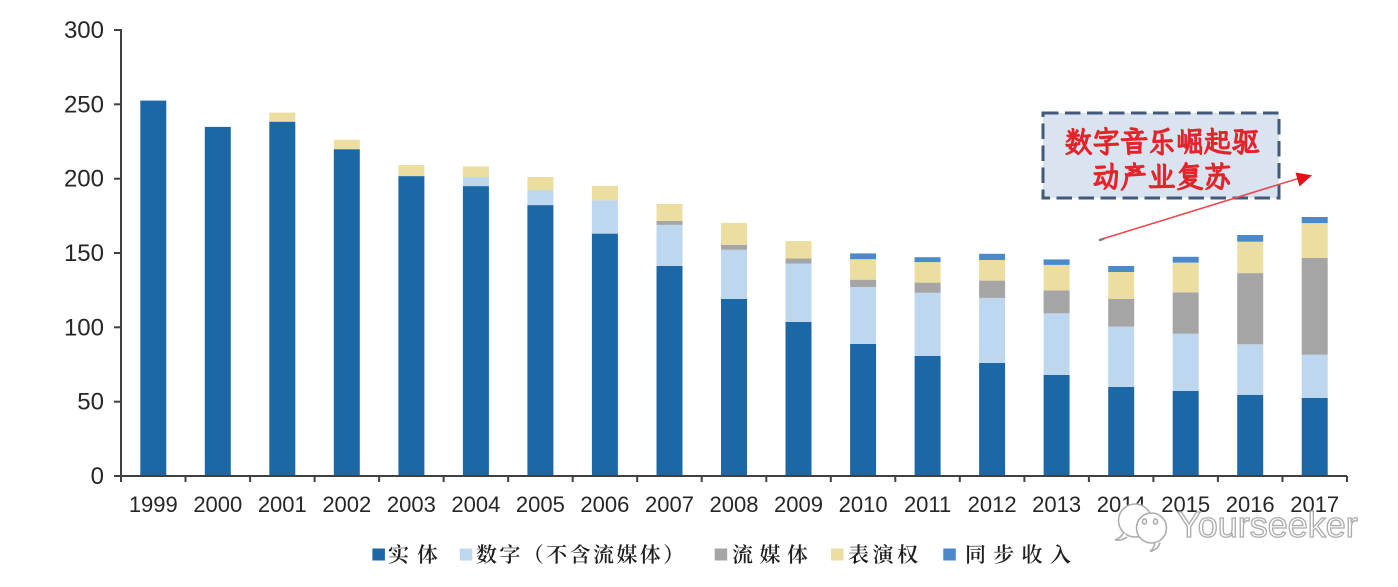 Image resolution: width=1398 pixels, height=587 pixels. I want to click on svg-text: 2009, so click(798, 504).